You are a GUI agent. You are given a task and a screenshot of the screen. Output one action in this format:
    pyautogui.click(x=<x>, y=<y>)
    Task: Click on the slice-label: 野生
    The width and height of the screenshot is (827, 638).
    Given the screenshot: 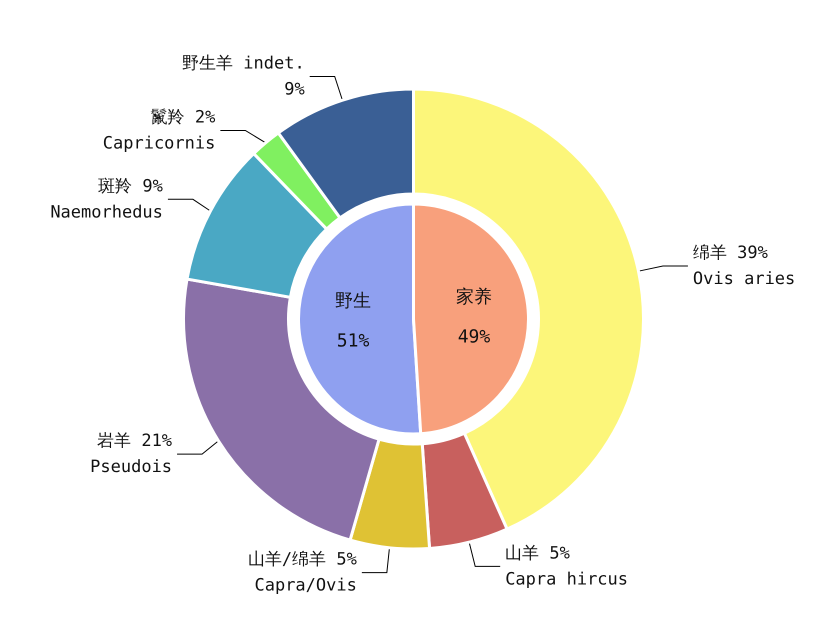 What is the action you would take?
    pyautogui.click(x=353, y=301)
    